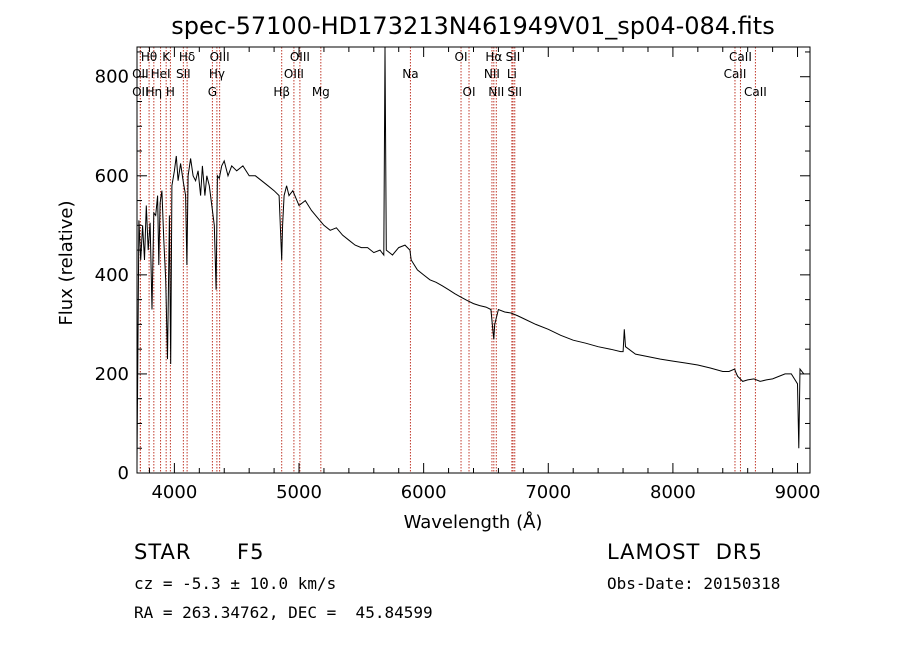 The width and height of the screenshot is (900, 649). What do you see at coordinates (166, 57) in the screenshot?
I see `line-marker-label: K` at bounding box center [166, 57].